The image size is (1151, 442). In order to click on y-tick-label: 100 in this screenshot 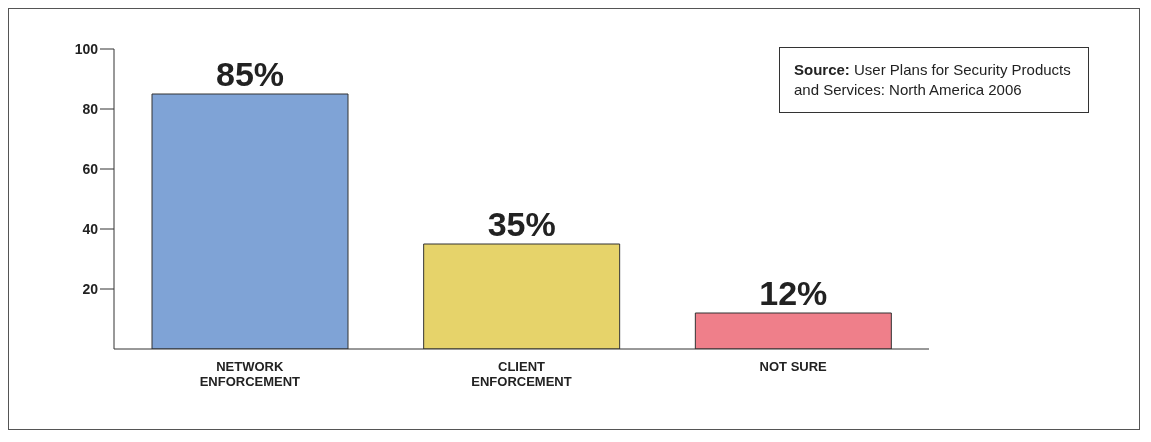, I will do `click(86, 48)`.